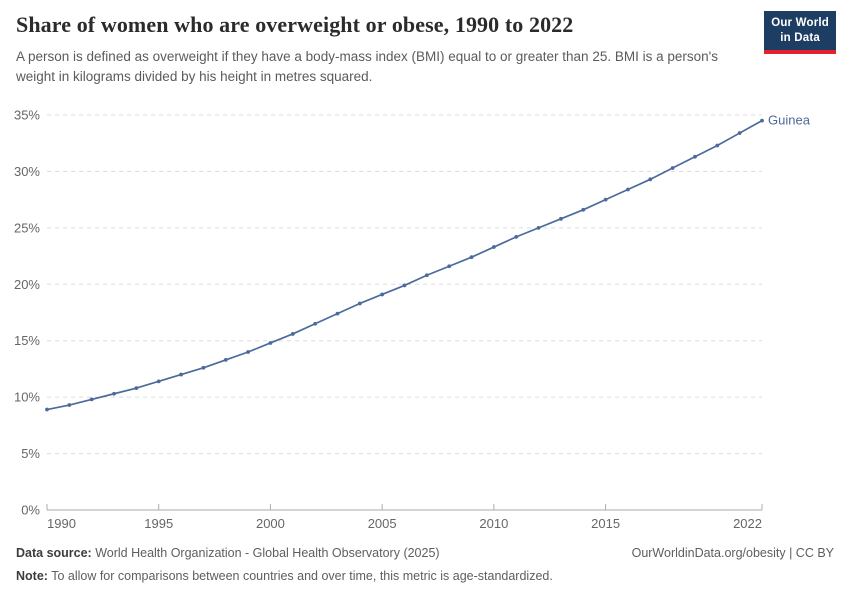 This screenshot has width=850, height=600. Describe the element at coordinates (30, 453) in the screenshot. I see `y-axis-tick-label: 5%` at that location.